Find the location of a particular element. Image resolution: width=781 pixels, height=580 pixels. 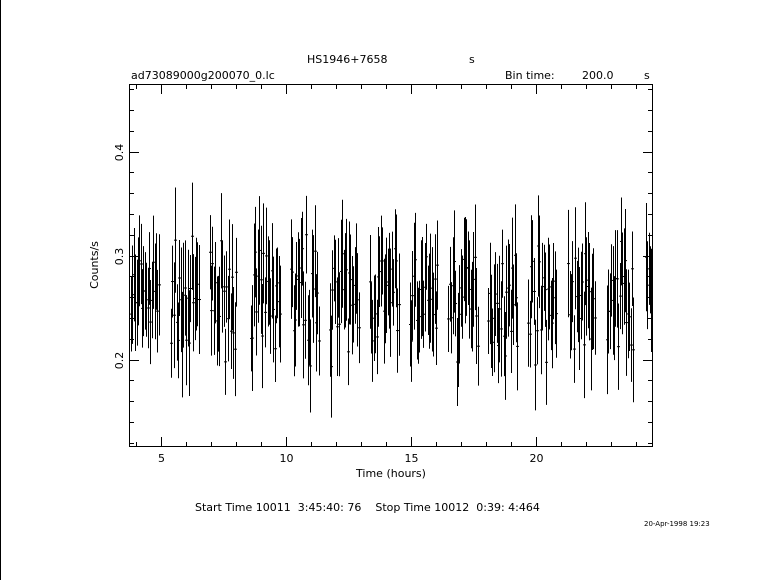

y-tick-label: 0.3 is located at coordinates (119, 257).